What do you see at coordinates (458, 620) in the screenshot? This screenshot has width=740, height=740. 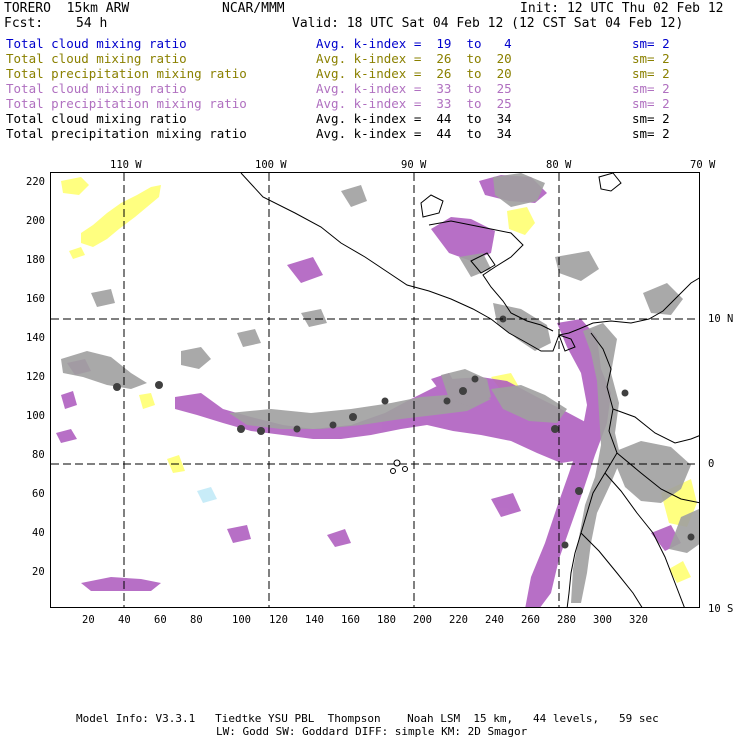 I see `x-tick: 220` at bounding box center [458, 620].